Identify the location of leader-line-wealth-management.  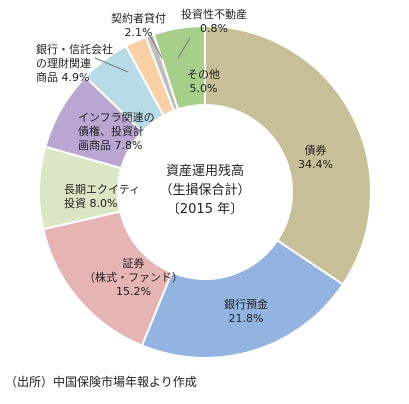
(111, 65).